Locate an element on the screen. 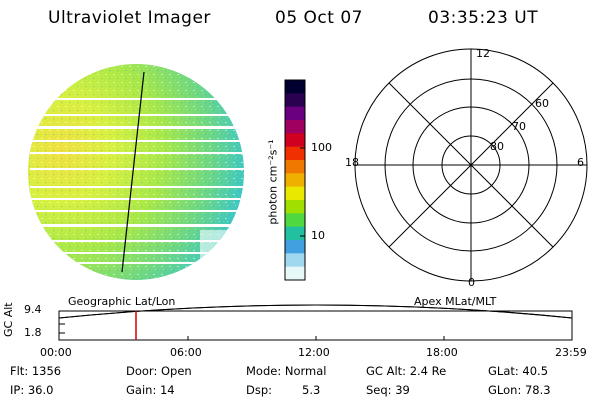  polar-mlt-0: 0 is located at coordinates (471, 282).